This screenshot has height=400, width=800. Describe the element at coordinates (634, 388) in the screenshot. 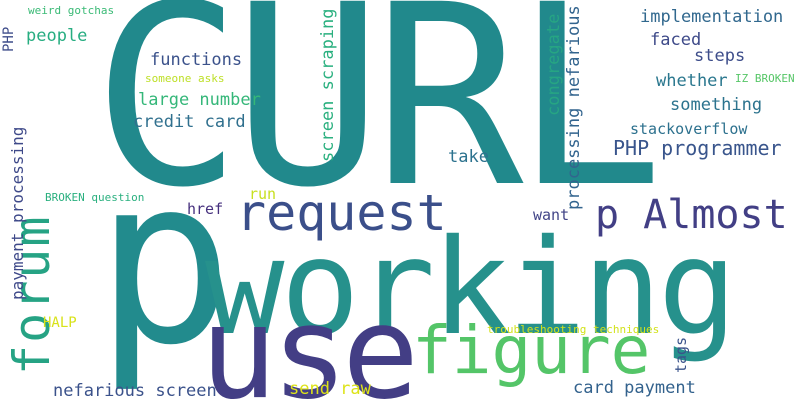

I see `word-card-payment: card payment` at that location.